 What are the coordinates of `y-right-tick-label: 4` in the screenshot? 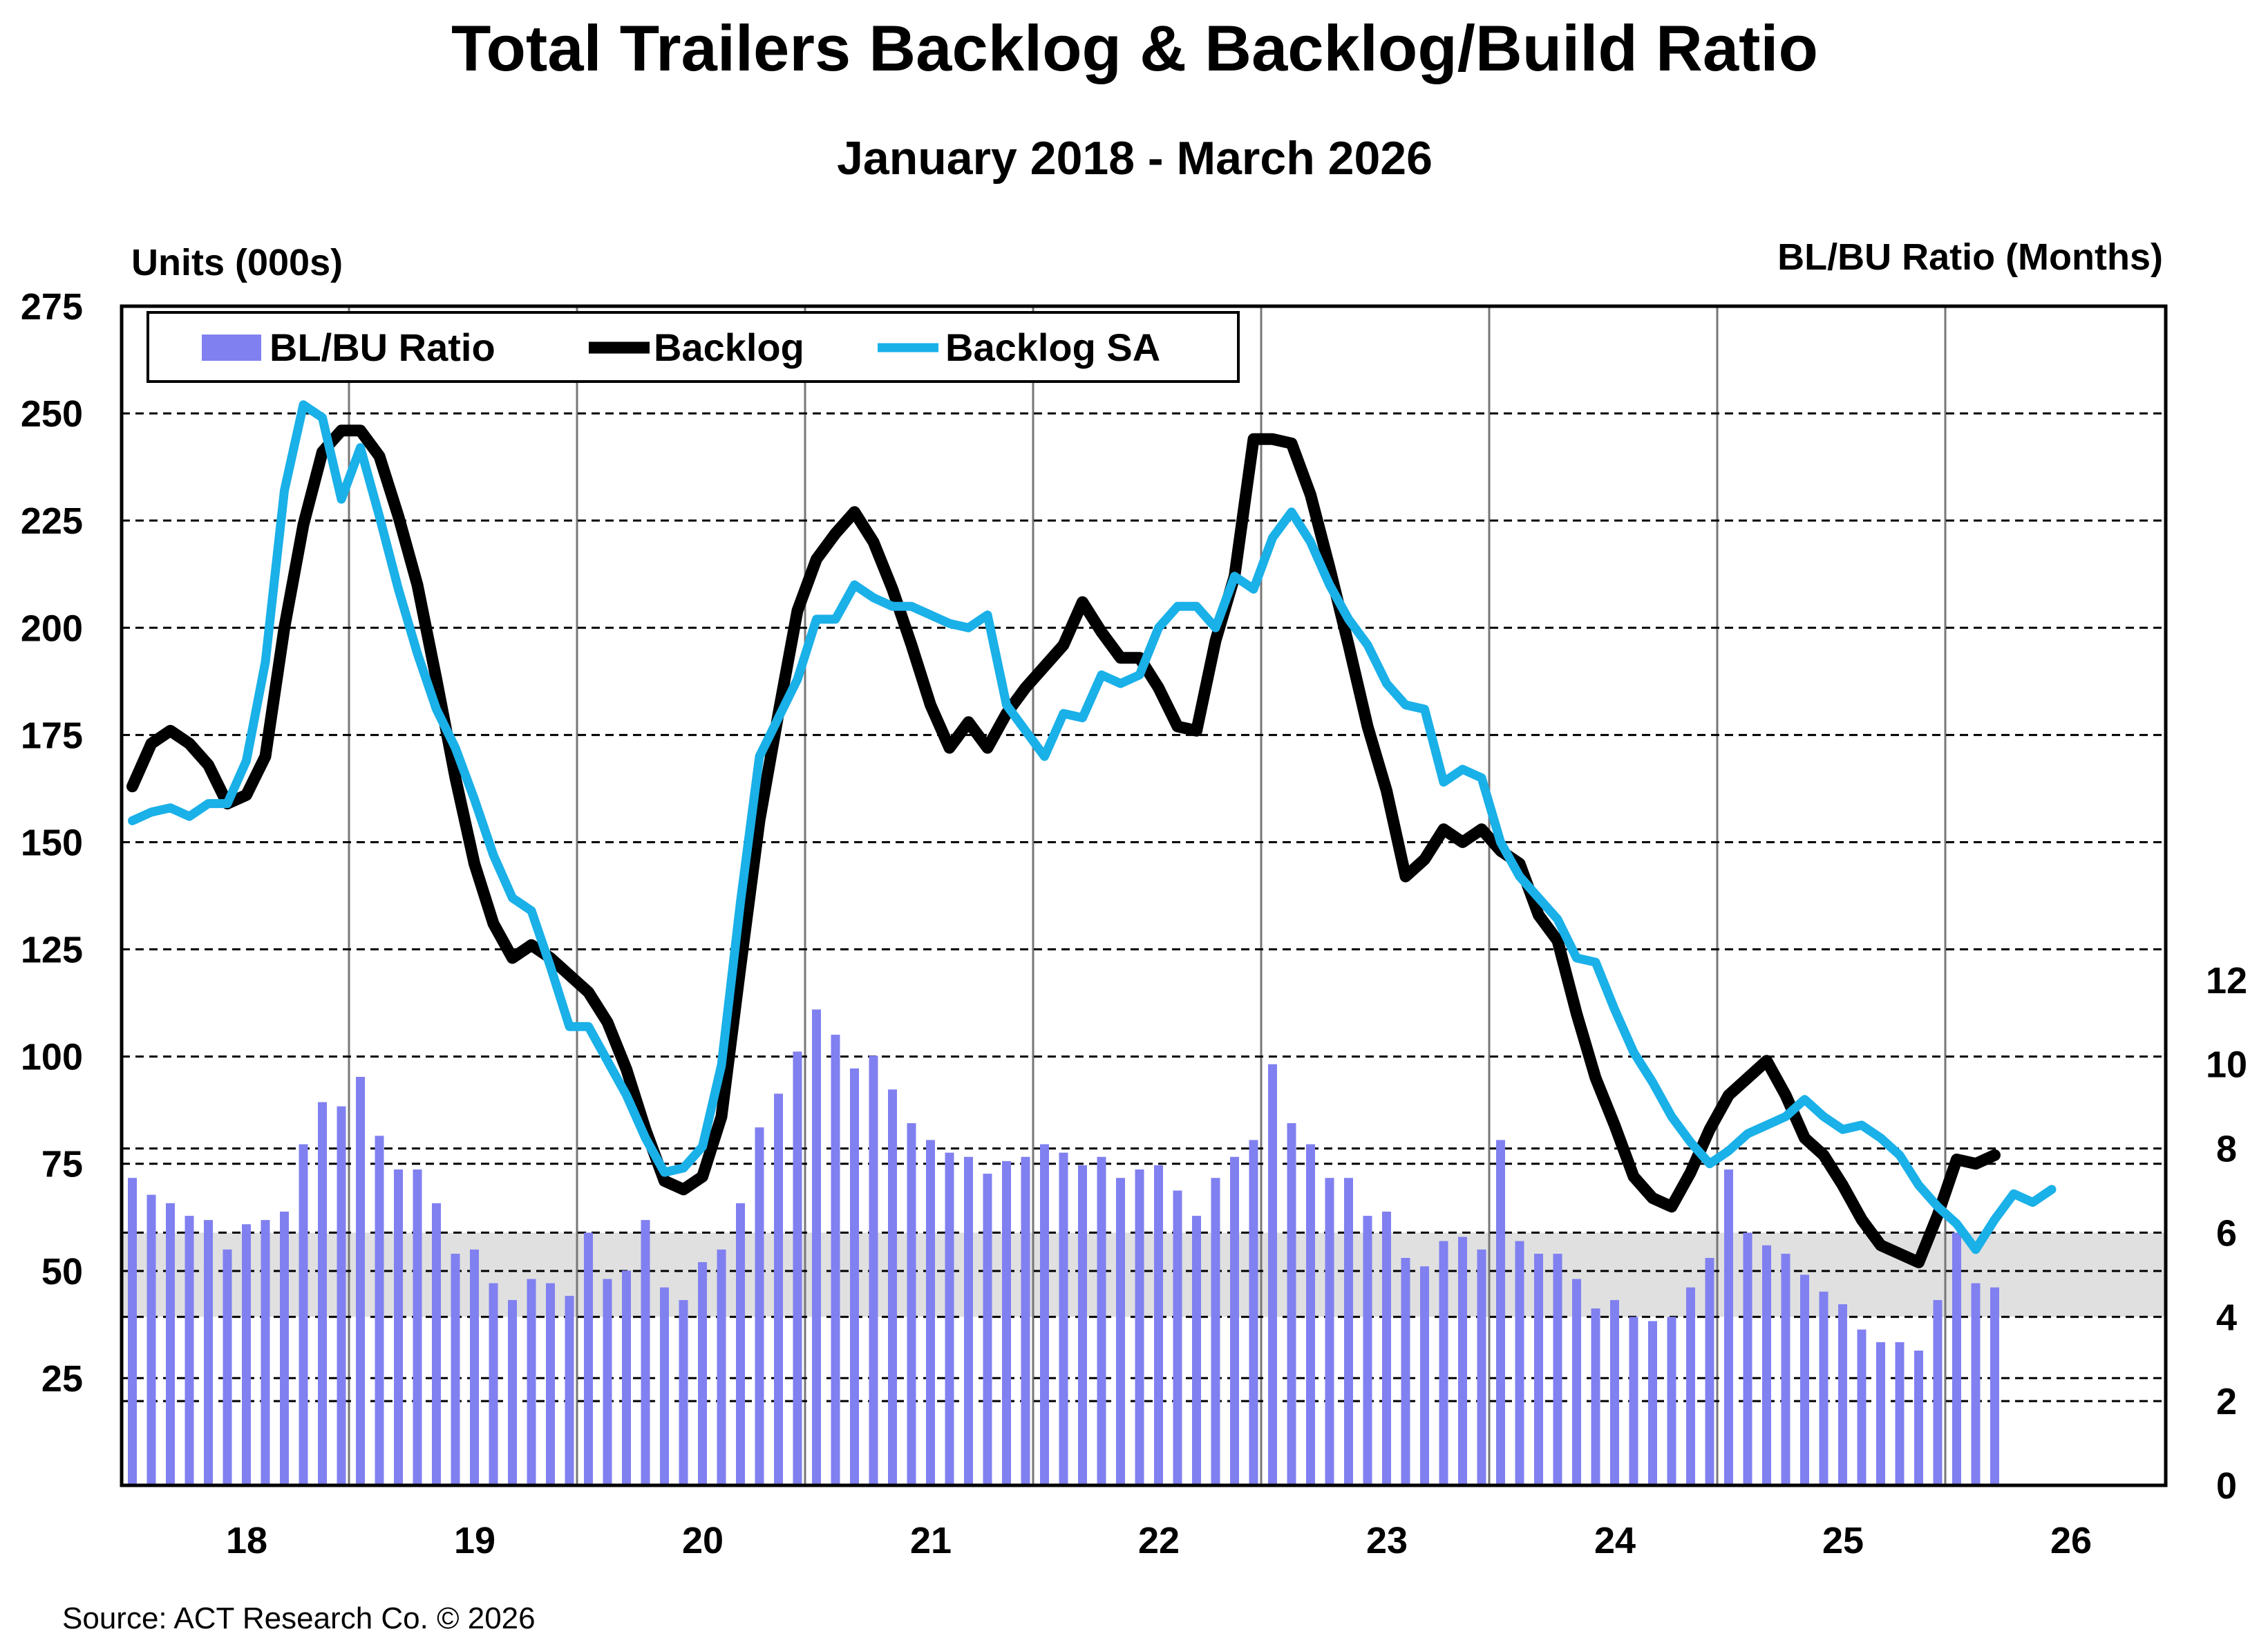 It's located at (2226, 1317).